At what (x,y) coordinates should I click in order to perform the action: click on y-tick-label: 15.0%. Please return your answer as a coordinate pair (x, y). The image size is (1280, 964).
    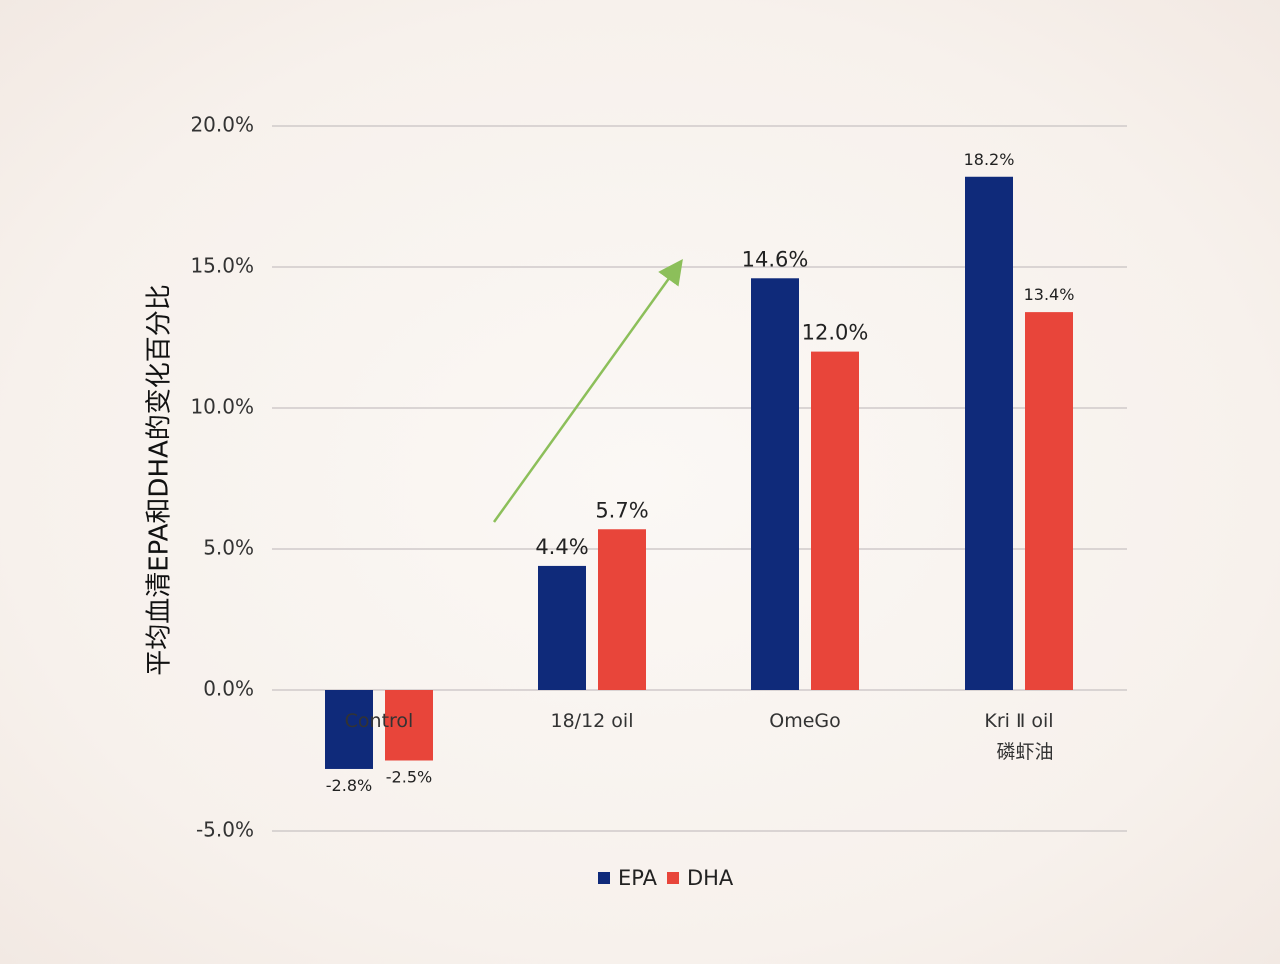
    Looking at the image, I should click on (222, 266).